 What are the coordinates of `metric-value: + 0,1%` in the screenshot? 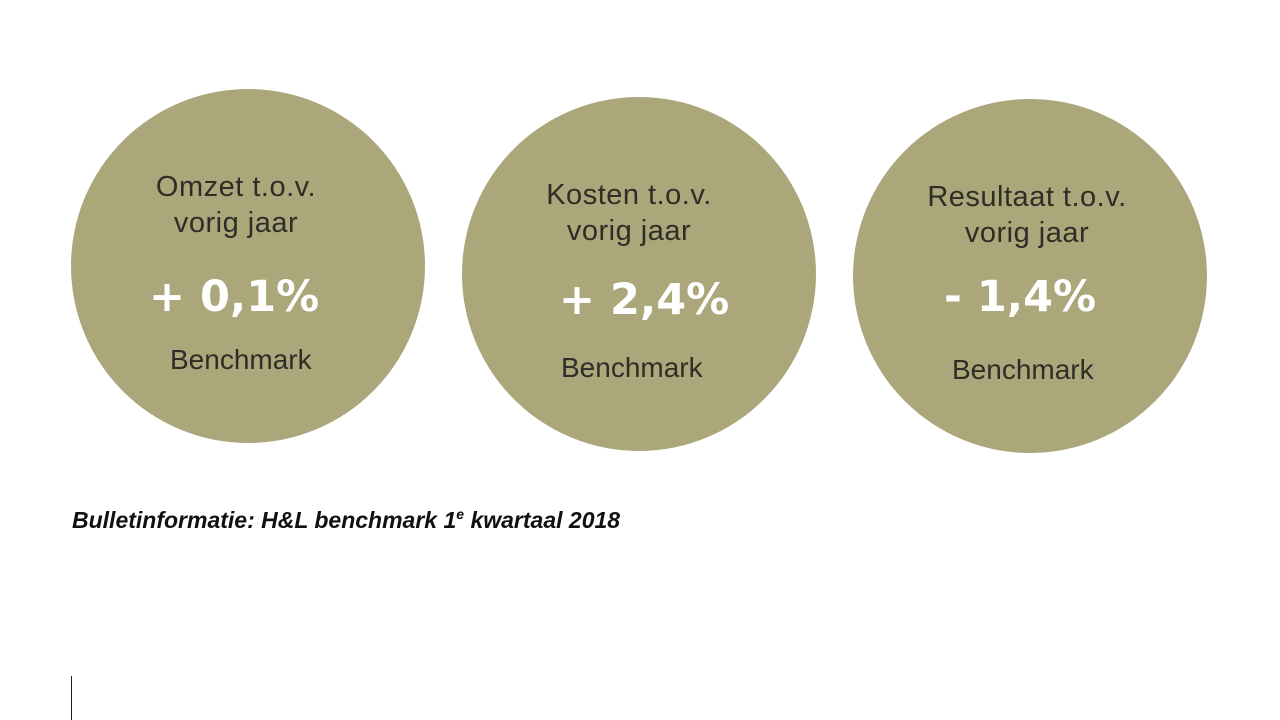 It's located at (234, 297).